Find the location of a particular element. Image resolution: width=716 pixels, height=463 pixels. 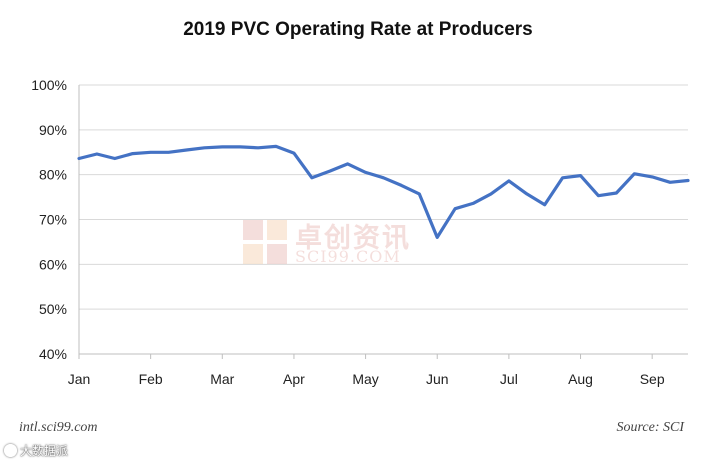

site-url: intl.sci99.com is located at coordinates (58, 427).